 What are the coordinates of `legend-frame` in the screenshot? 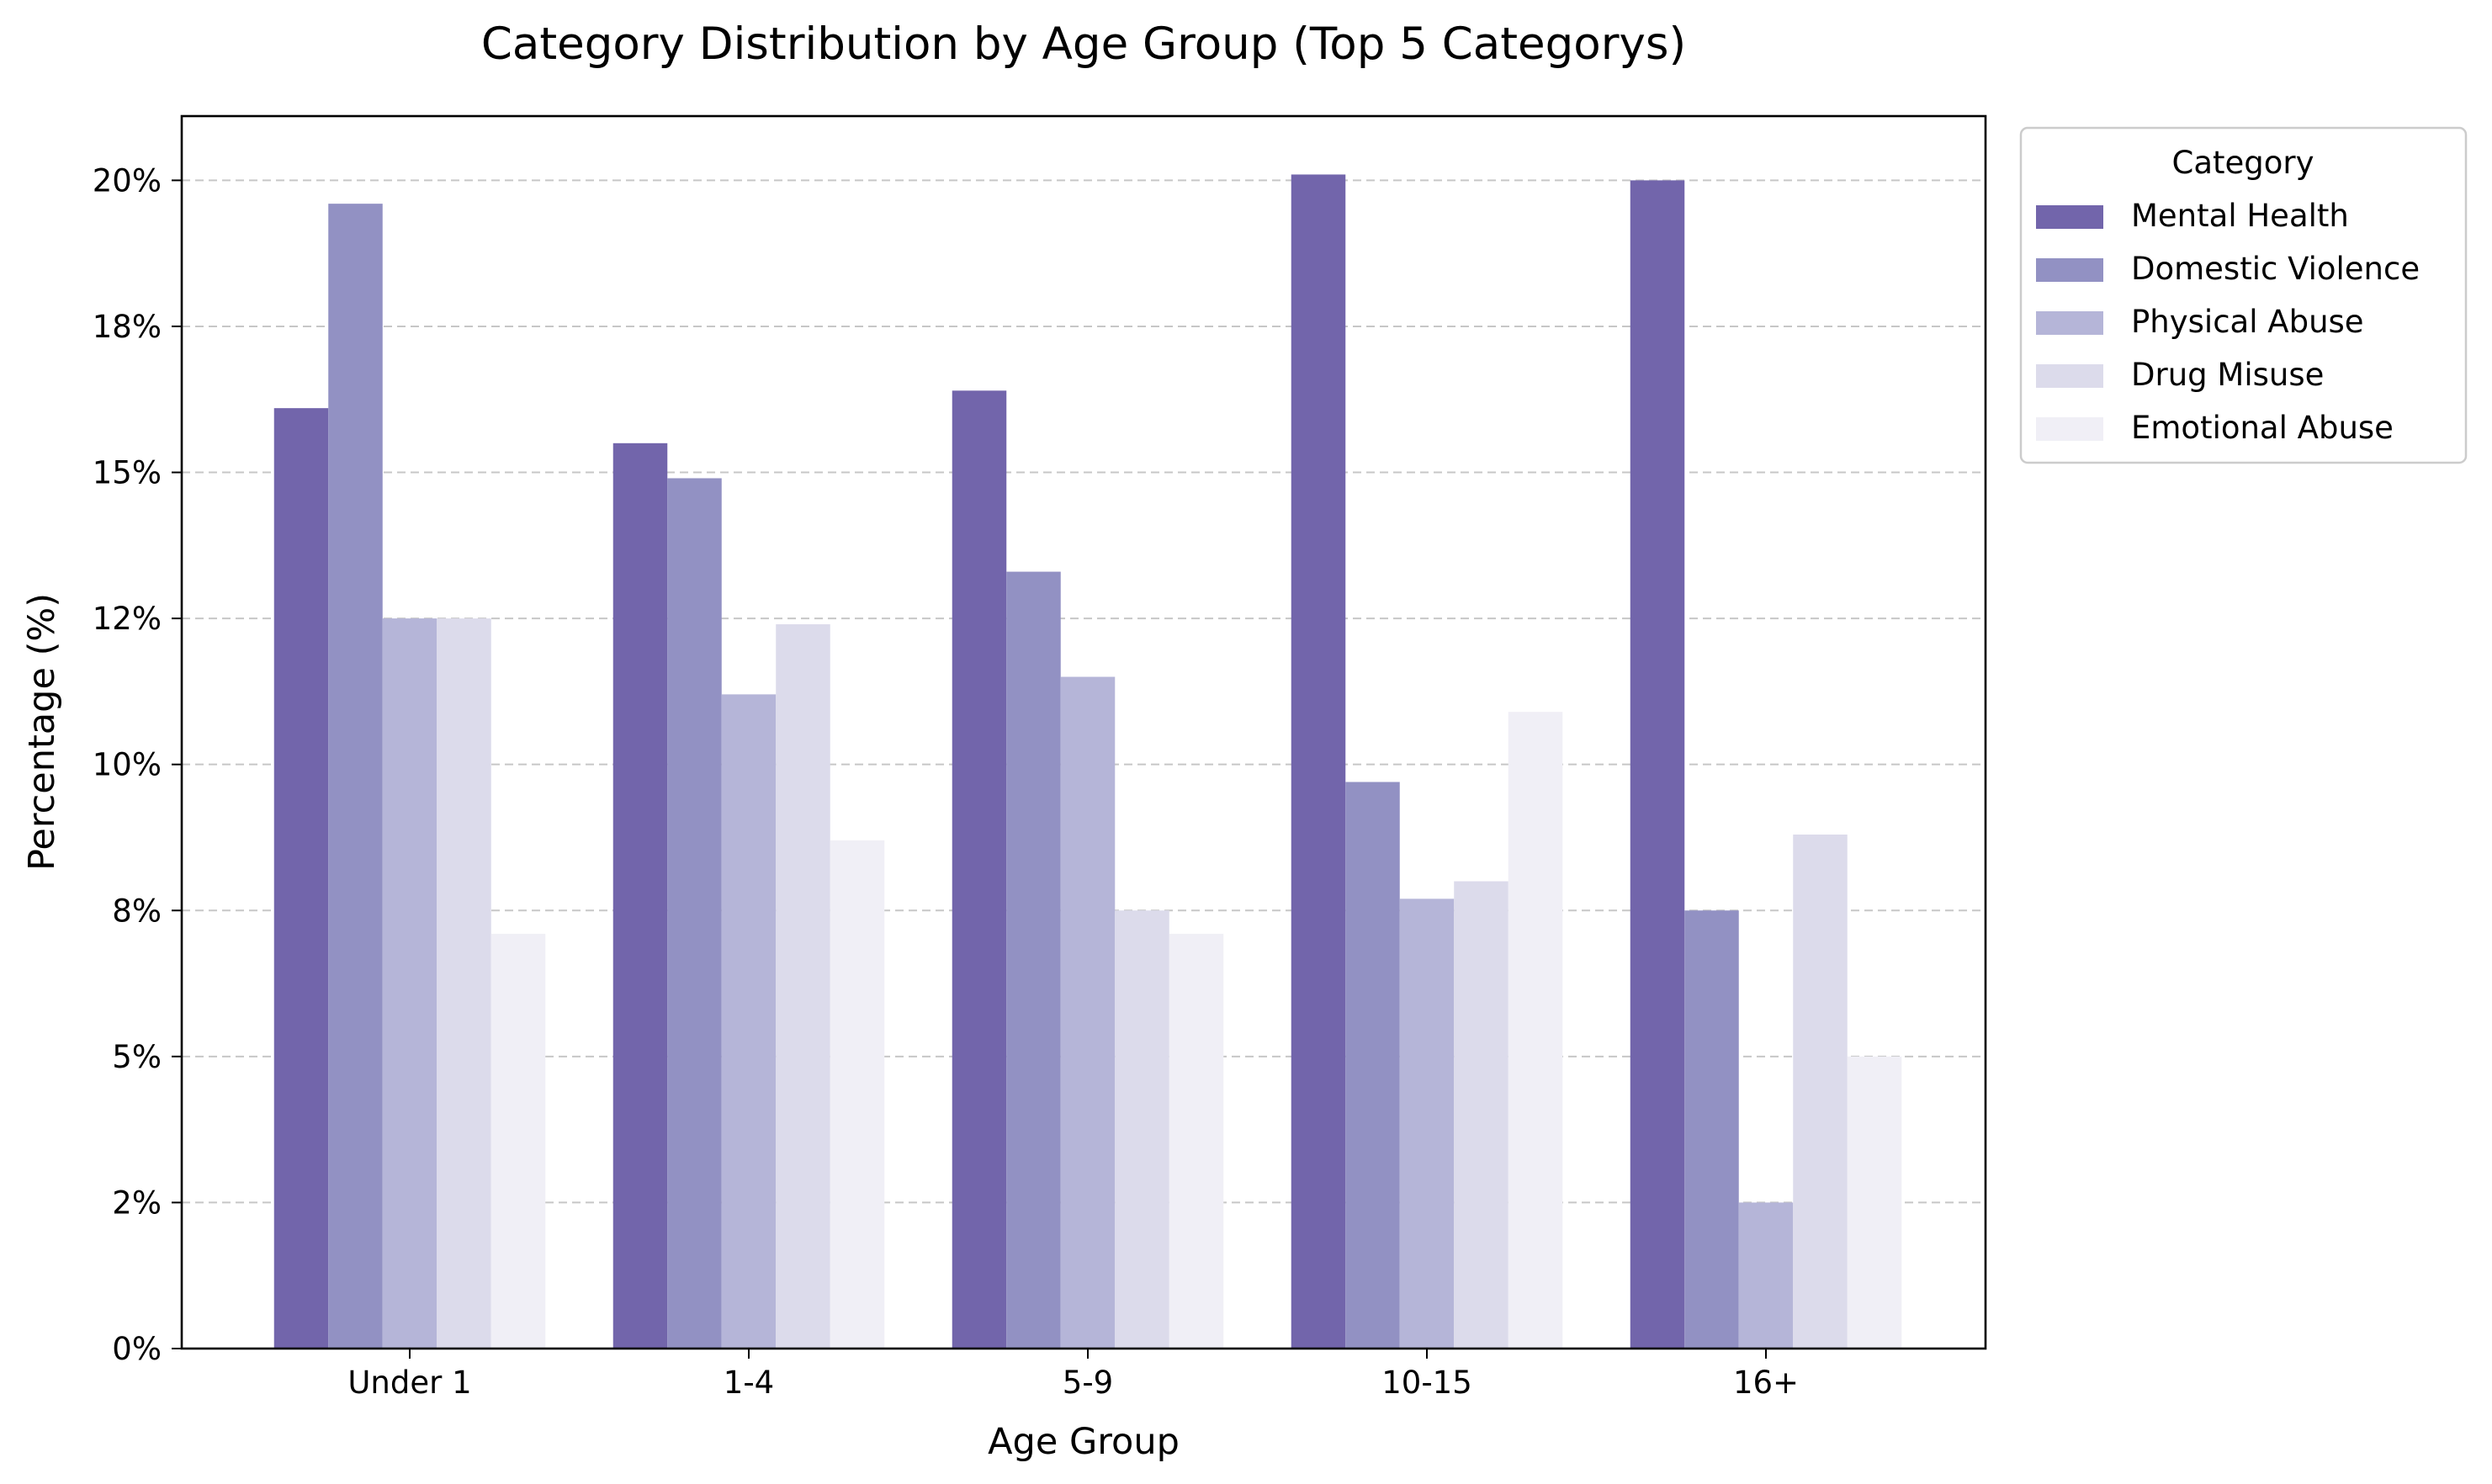 It's located at (2243, 295).